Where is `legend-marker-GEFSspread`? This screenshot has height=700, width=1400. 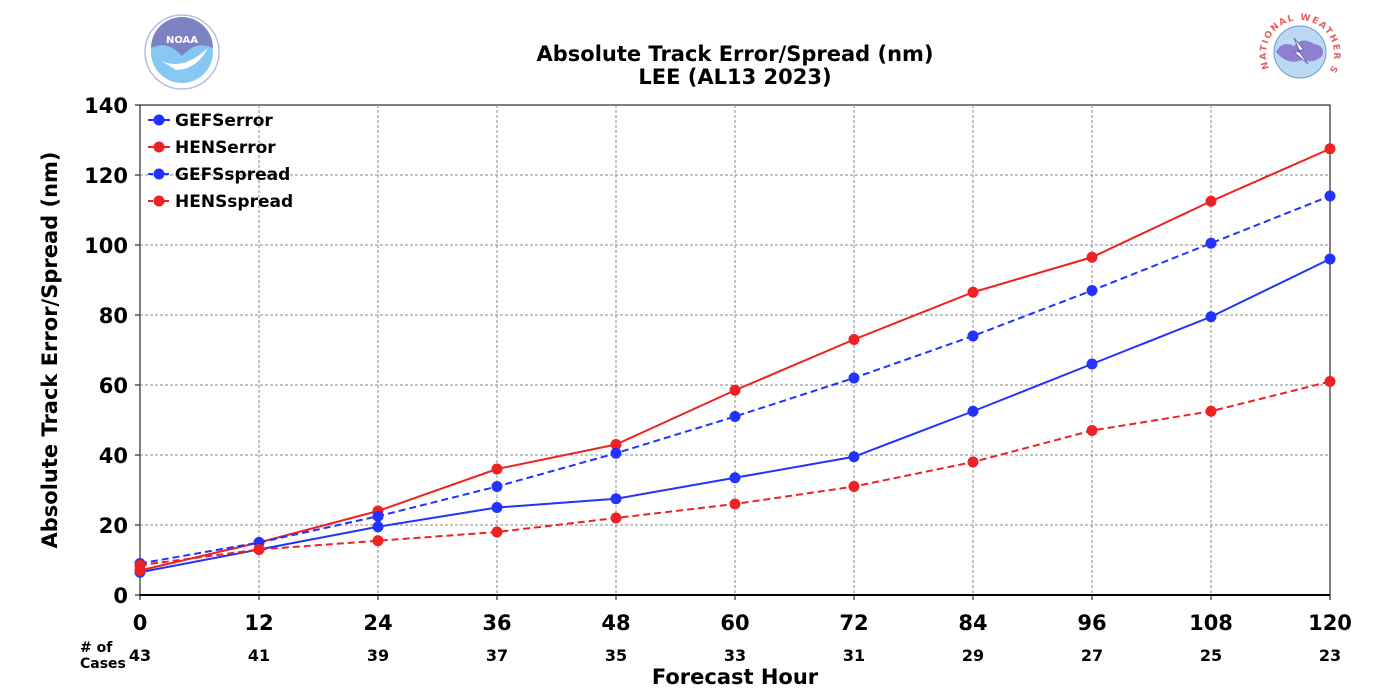 legend-marker-GEFSspread is located at coordinates (159, 174).